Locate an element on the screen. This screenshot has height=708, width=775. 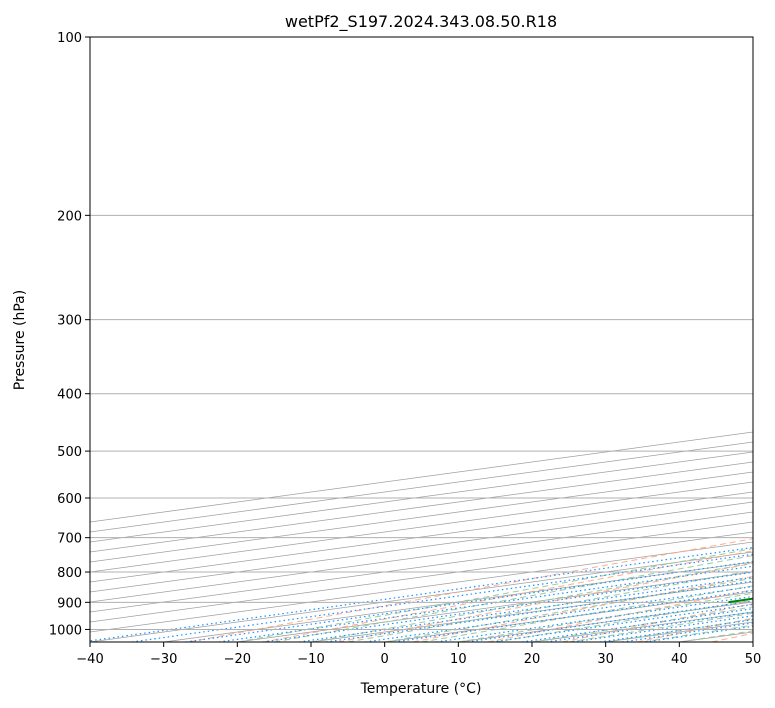
x-tick-label: 20 is located at coordinates (532, 659).